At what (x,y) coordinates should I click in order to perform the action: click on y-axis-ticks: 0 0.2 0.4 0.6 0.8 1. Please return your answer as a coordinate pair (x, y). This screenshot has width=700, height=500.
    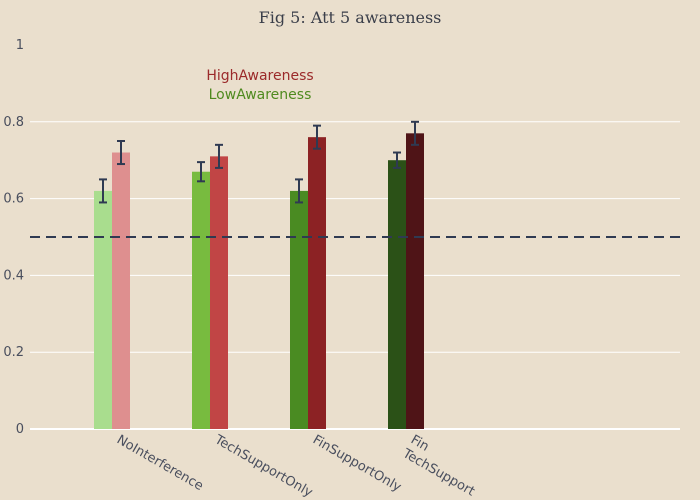
    Looking at the image, I should click on (13, 237).